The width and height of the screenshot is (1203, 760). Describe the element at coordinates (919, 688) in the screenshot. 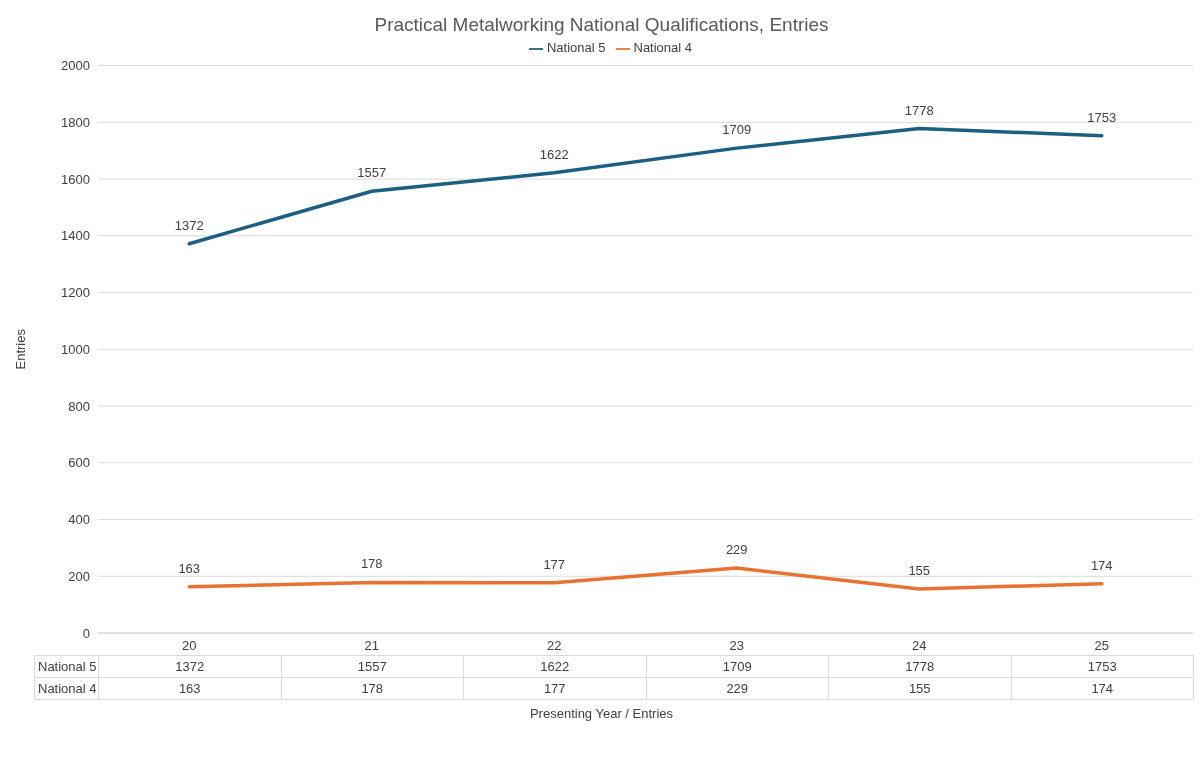

I see `data-label: 155` at that location.